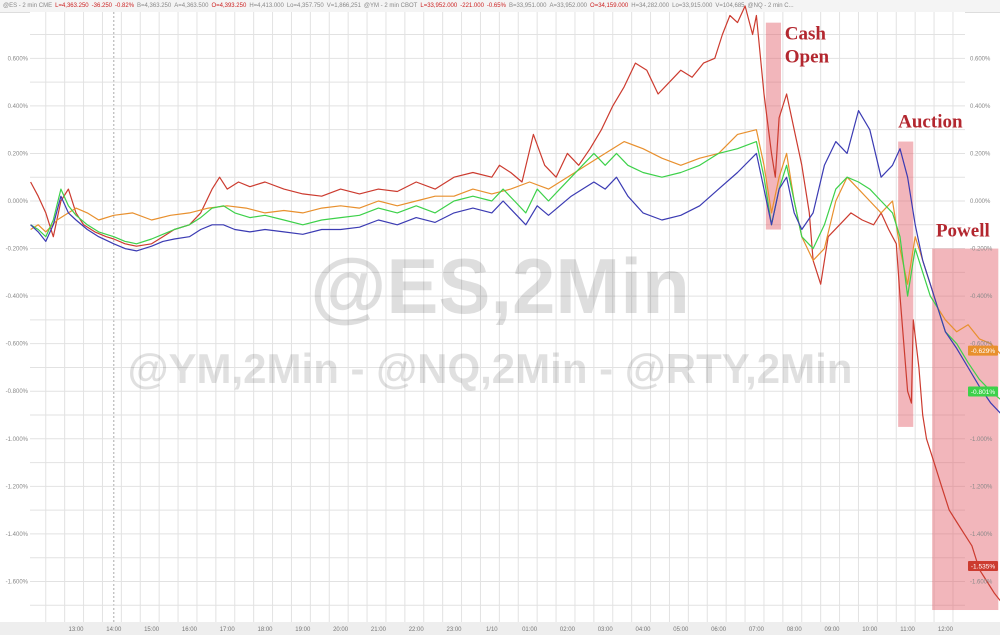  What do you see at coordinates (303, 630) in the screenshot?
I see `x-tick-label: 19:00` at bounding box center [303, 630].